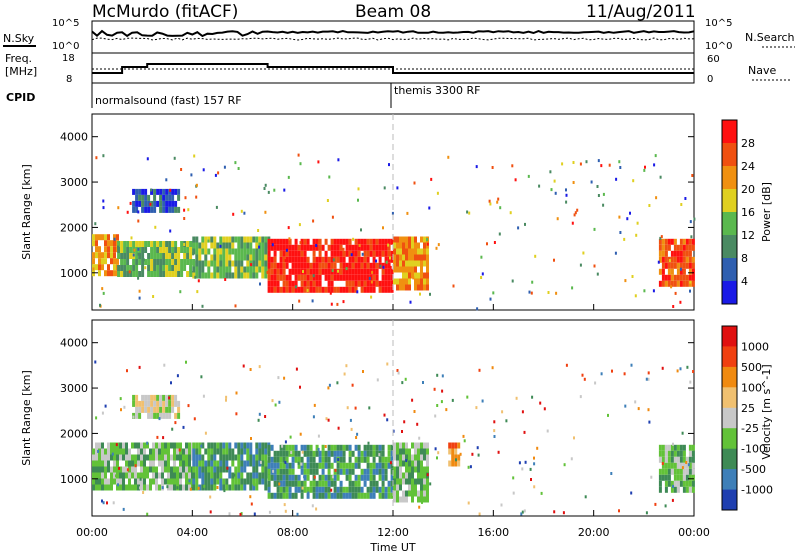  Describe the element at coordinates (751, 387) in the screenshot. I see `colorbar-tick-label: 100` at that location.